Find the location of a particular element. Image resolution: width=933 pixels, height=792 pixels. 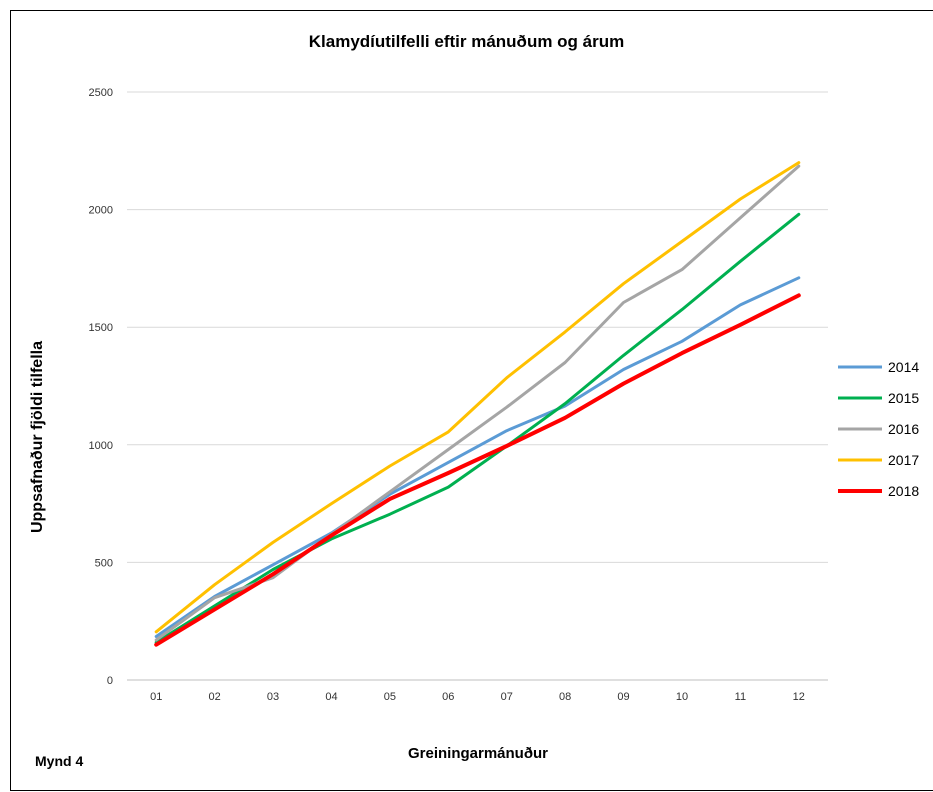

chart-title: Klamydíutilfelli eftir mánuðum og árum is located at coordinates (466, 41).